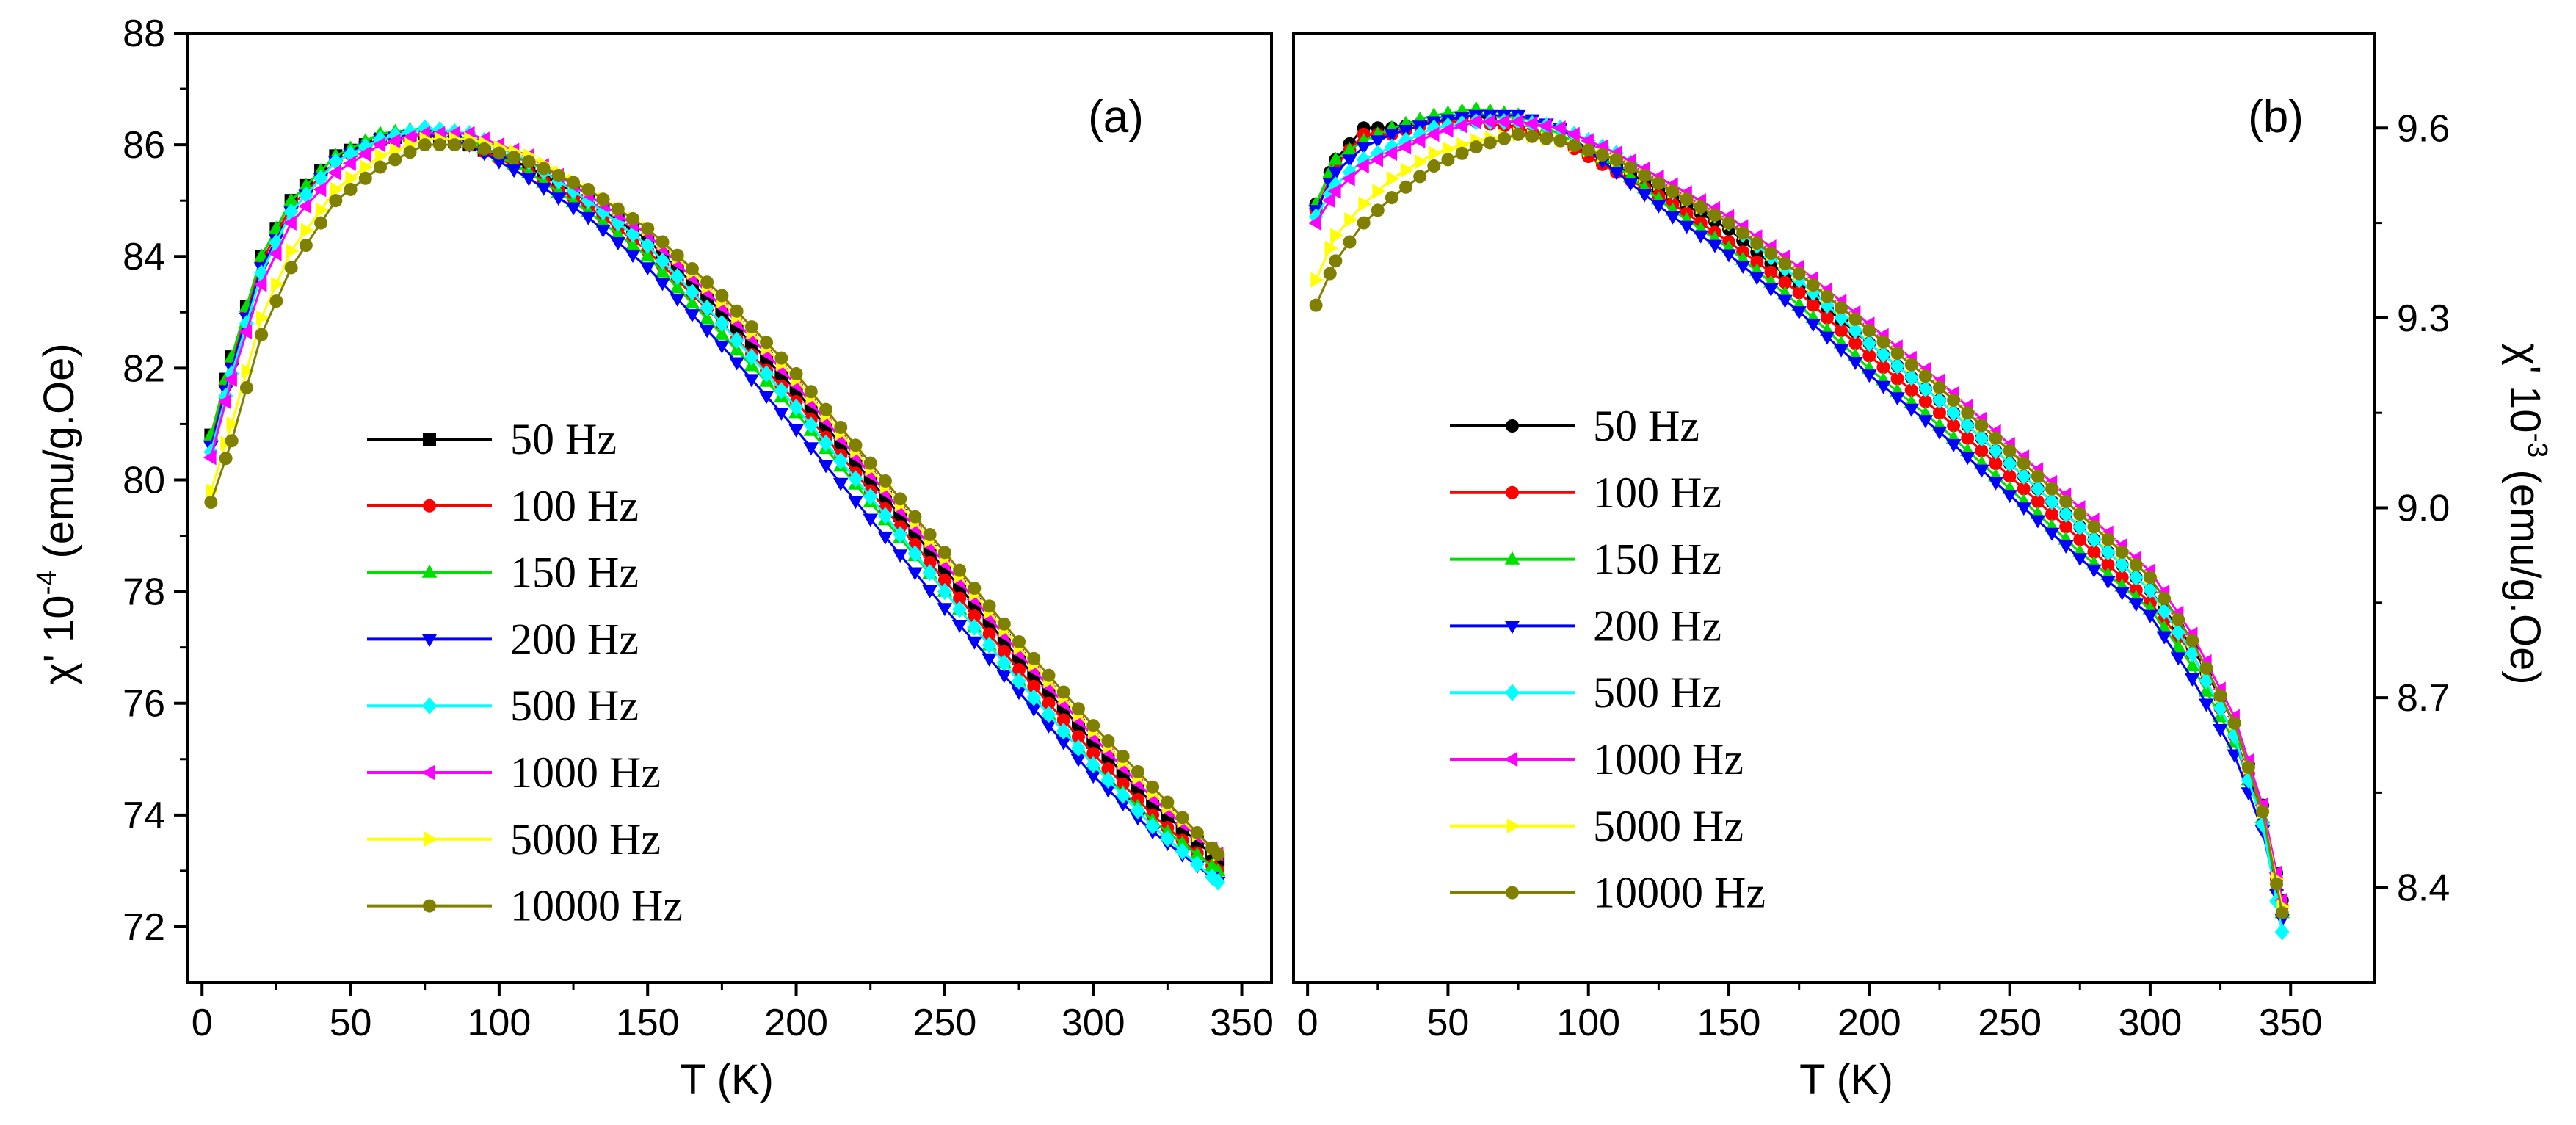  I want to click on legend-marker, so click(1513, 826).